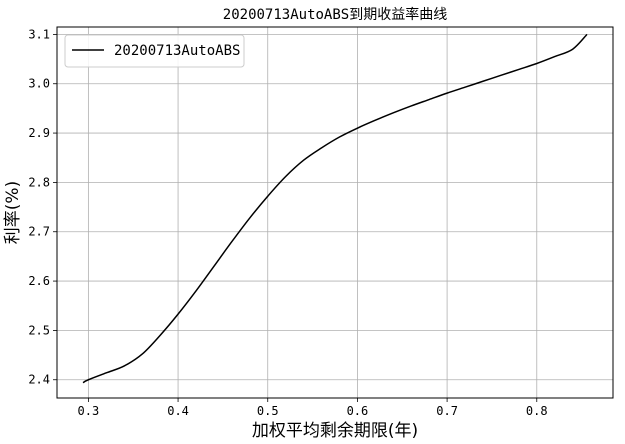  Describe the element at coordinates (335, 431) in the screenshot. I see `x-axis-label: 加权平均剩余期限(年)` at that location.